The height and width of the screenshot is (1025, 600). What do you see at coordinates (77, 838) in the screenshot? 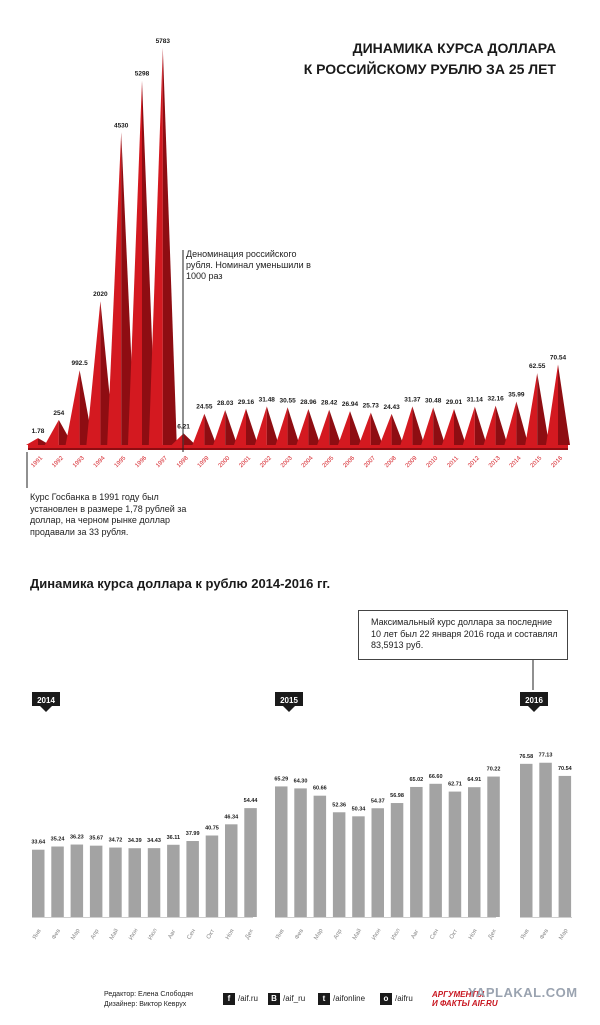
I see `bar-value-label: 36.23` at bounding box center [77, 838].